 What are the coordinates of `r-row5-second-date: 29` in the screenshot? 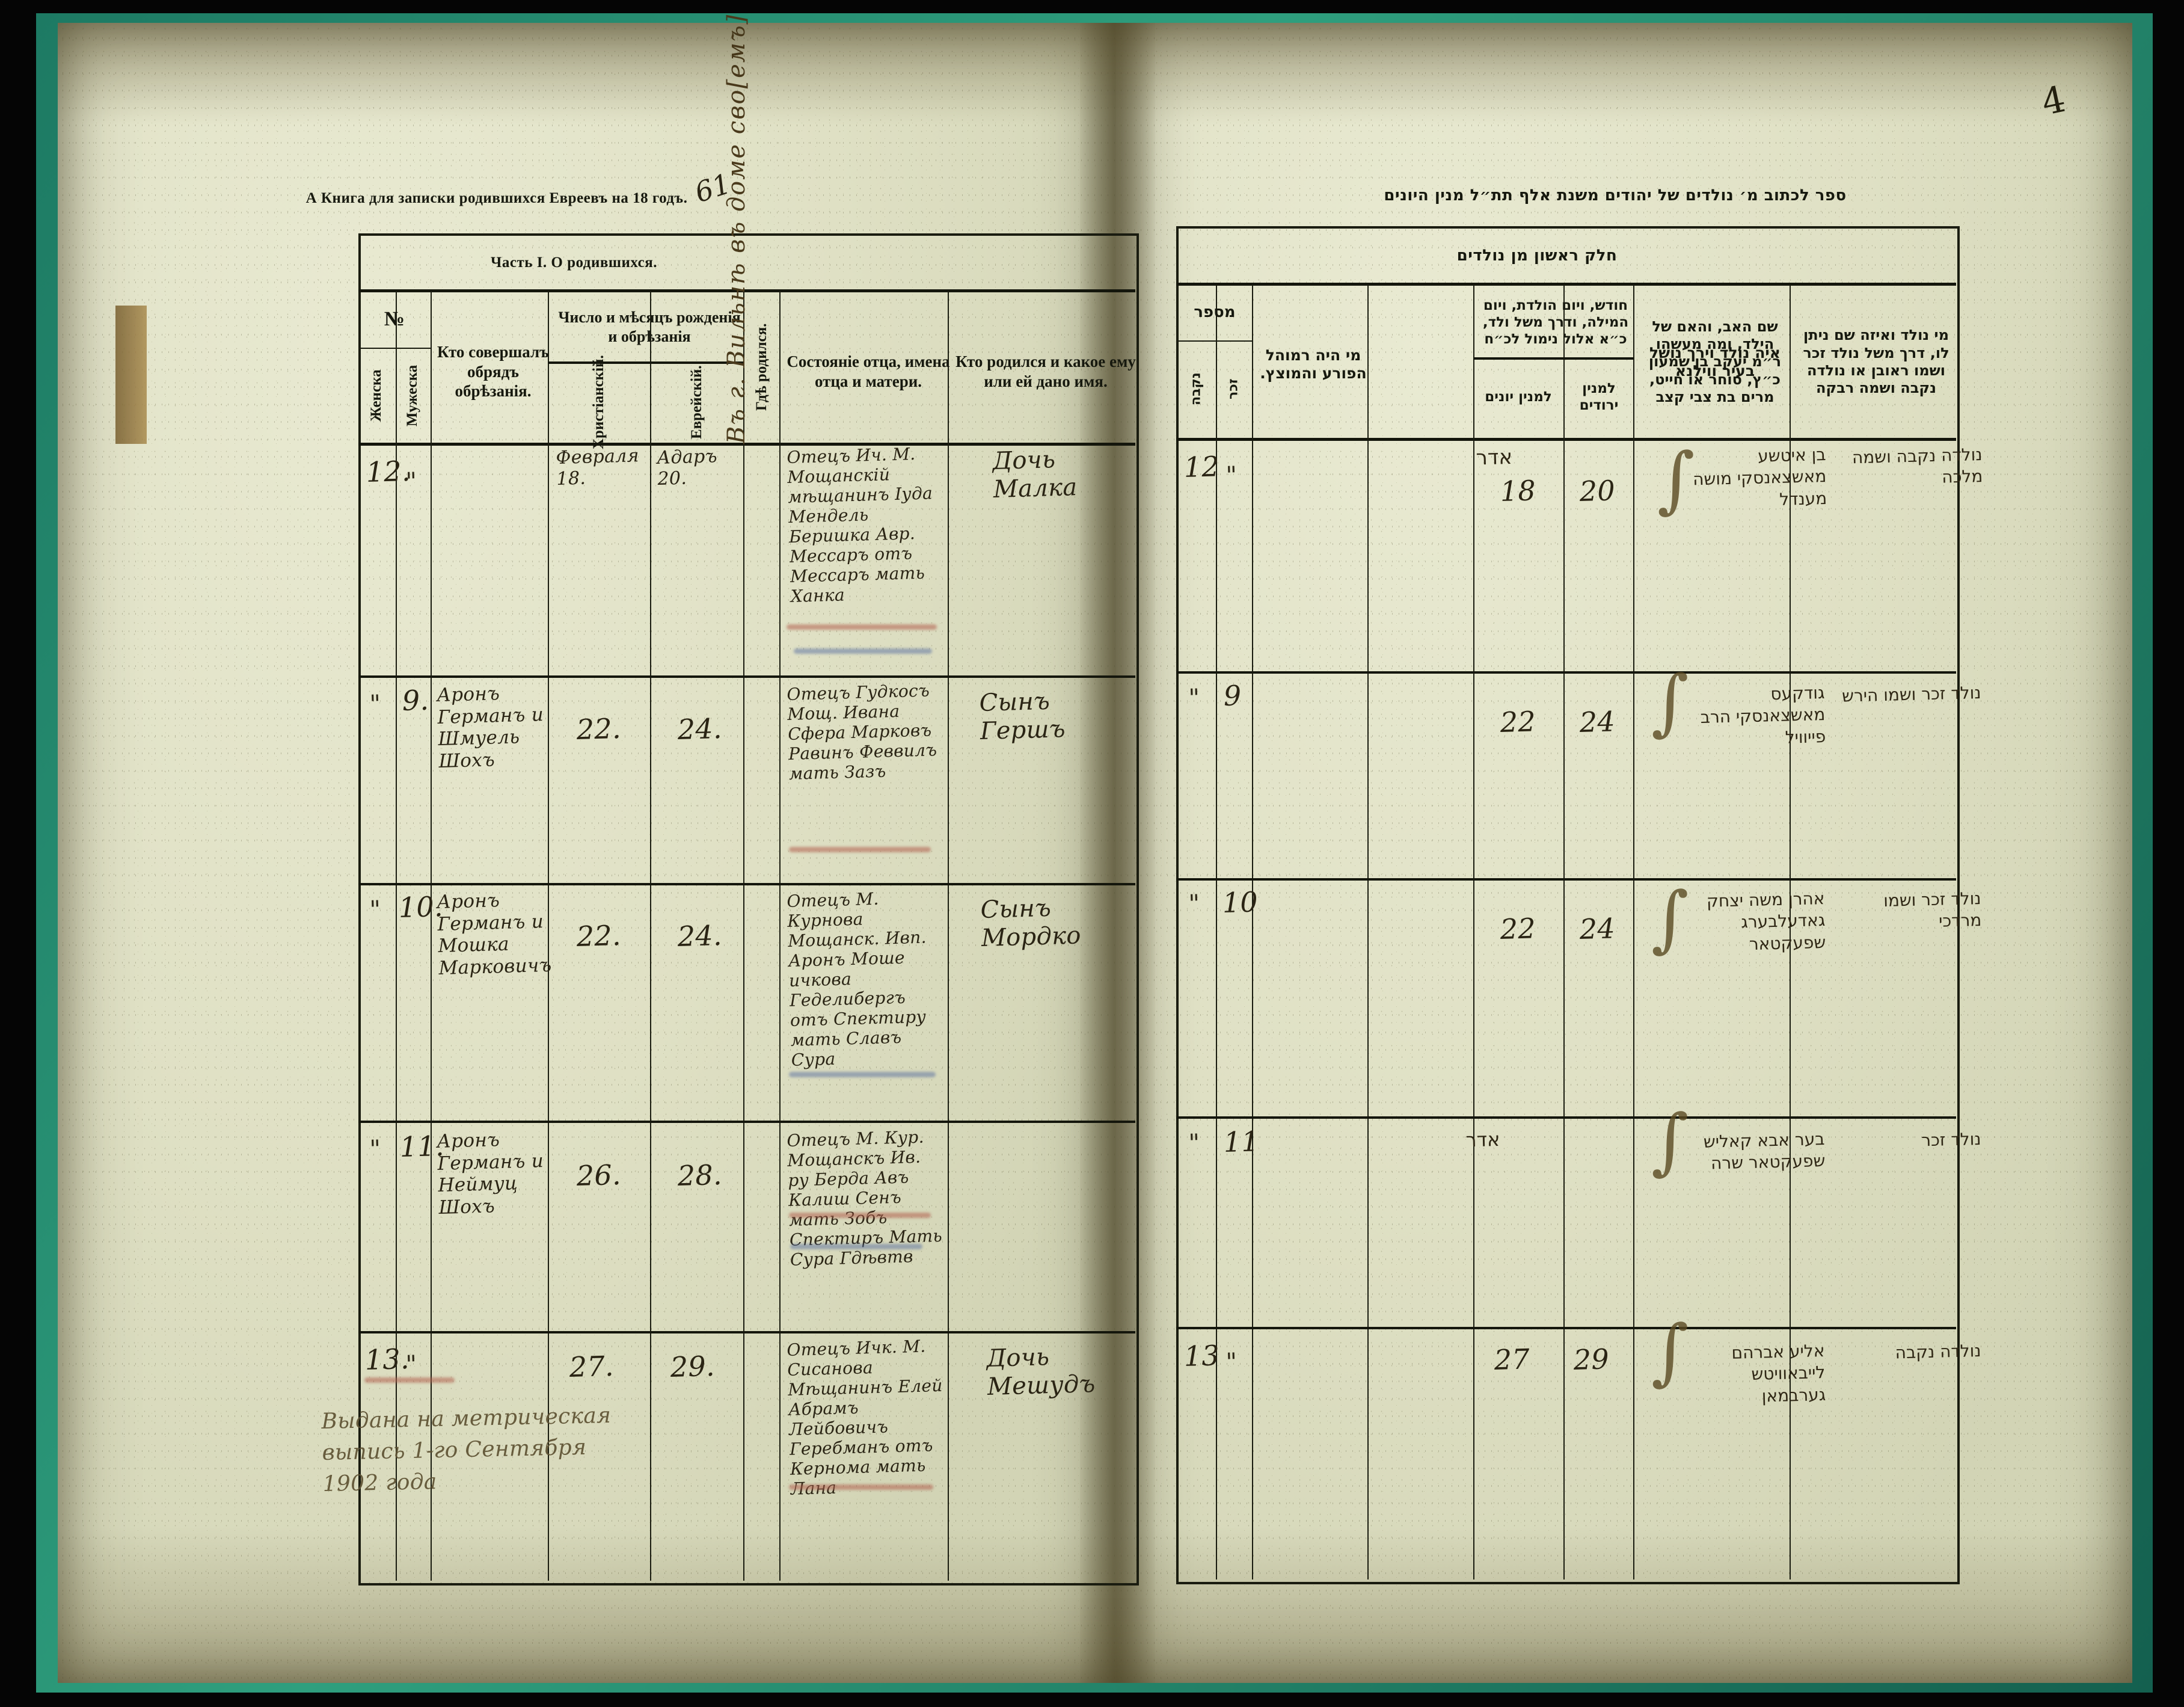 It's located at (1592, 1360).